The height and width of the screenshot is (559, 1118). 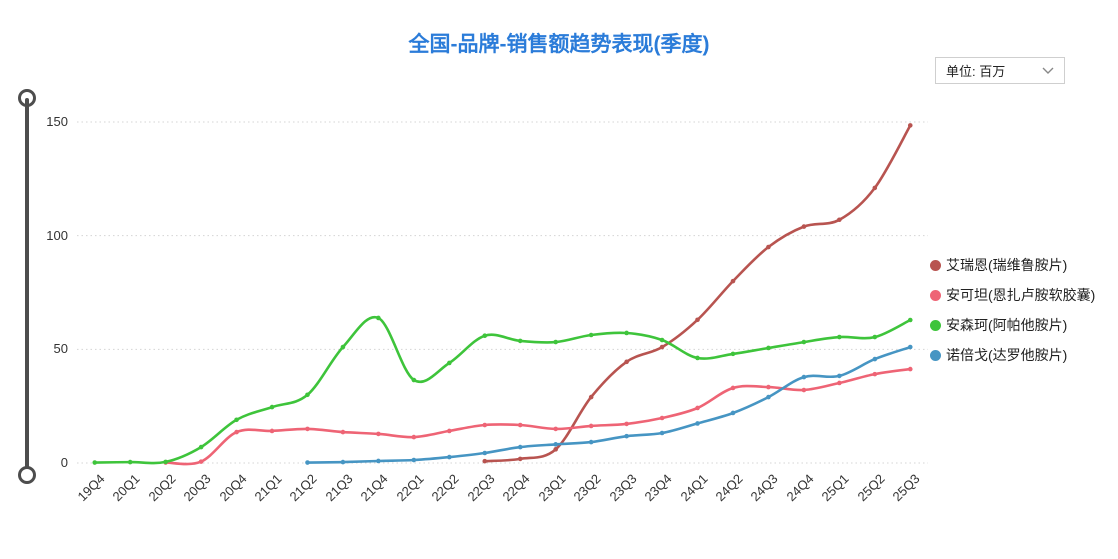 I want to click on legend-item: 艾瑞恩(瑞维鲁胺片), so click(x=1012, y=265).